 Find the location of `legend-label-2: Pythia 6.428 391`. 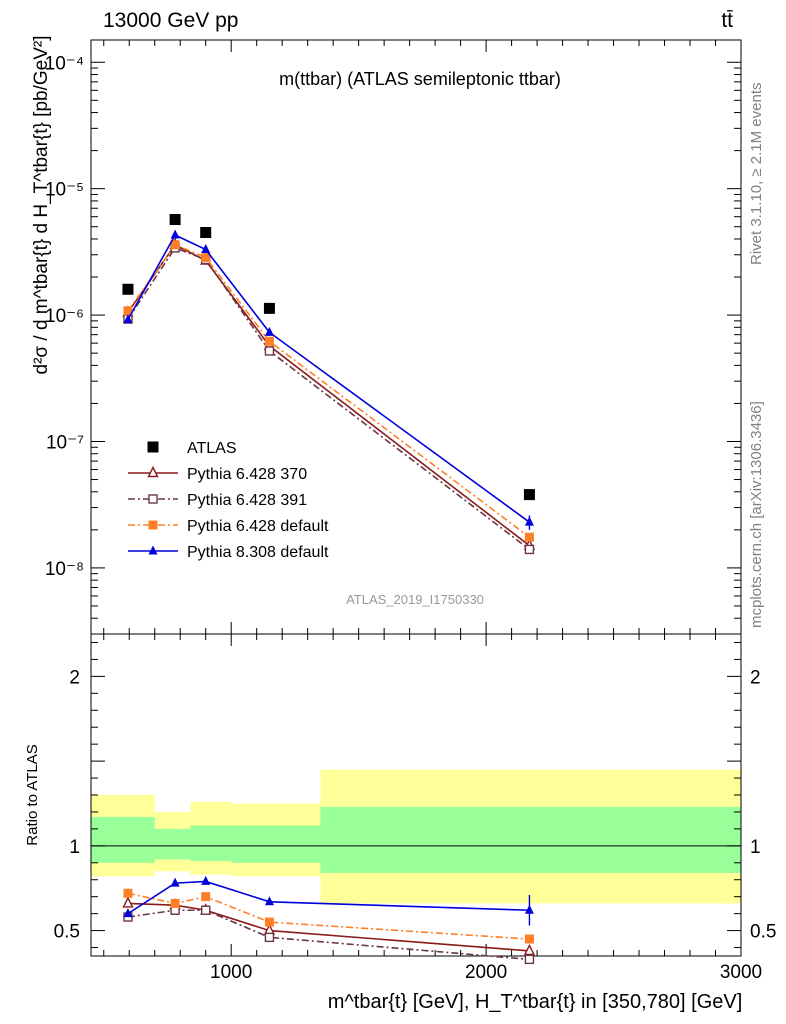

legend-label-2: Pythia 6.428 391 is located at coordinates (247, 500).